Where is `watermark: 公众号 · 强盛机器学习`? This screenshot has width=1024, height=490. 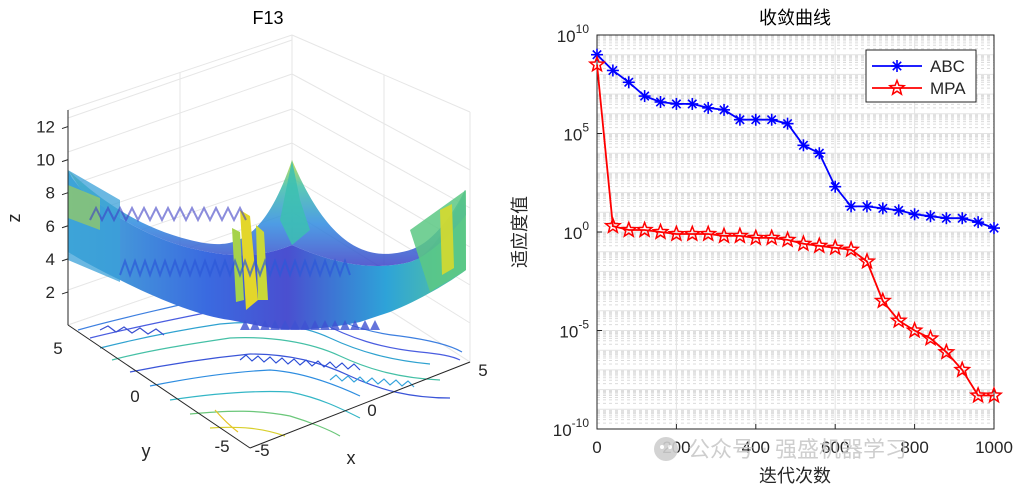 watermark: 公众号 · 强盛机器学习 is located at coordinates (780, 450).